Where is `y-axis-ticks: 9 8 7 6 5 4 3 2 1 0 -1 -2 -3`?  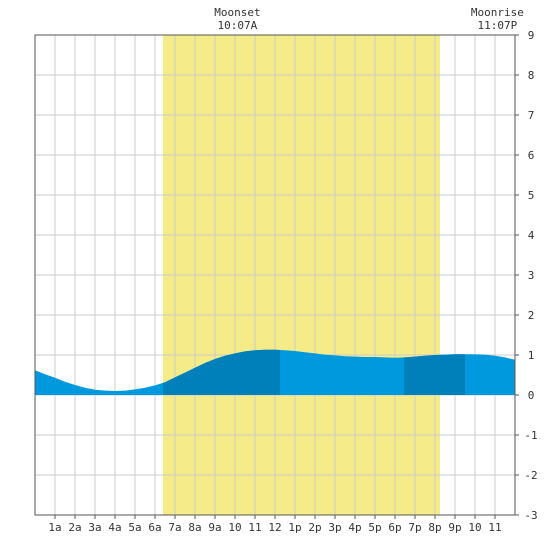
y-axis-ticks: 9 8 7 6 5 4 3 2 1 0 -1 -2 -3 is located at coordinates (526, 275).